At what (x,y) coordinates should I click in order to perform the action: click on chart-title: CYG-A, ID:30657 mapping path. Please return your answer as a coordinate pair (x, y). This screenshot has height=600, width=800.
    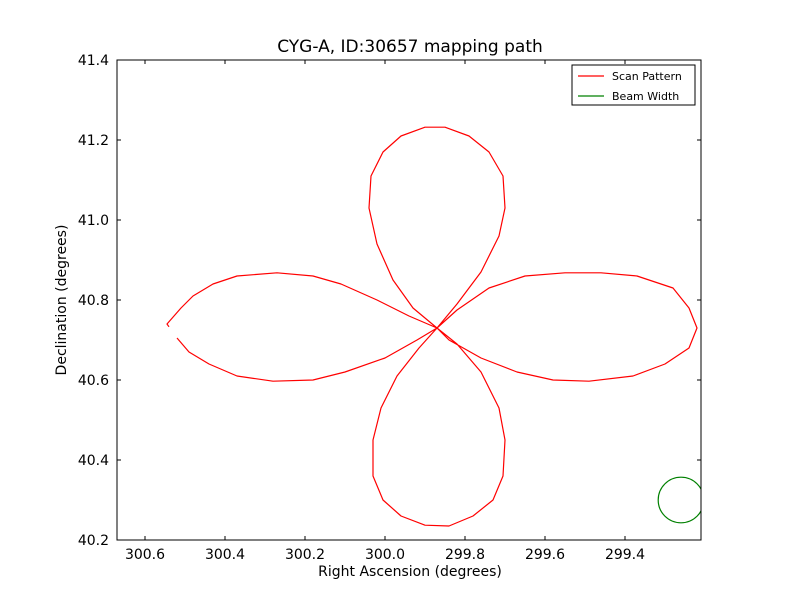
    Looking at the image, I should click on (410, 47).